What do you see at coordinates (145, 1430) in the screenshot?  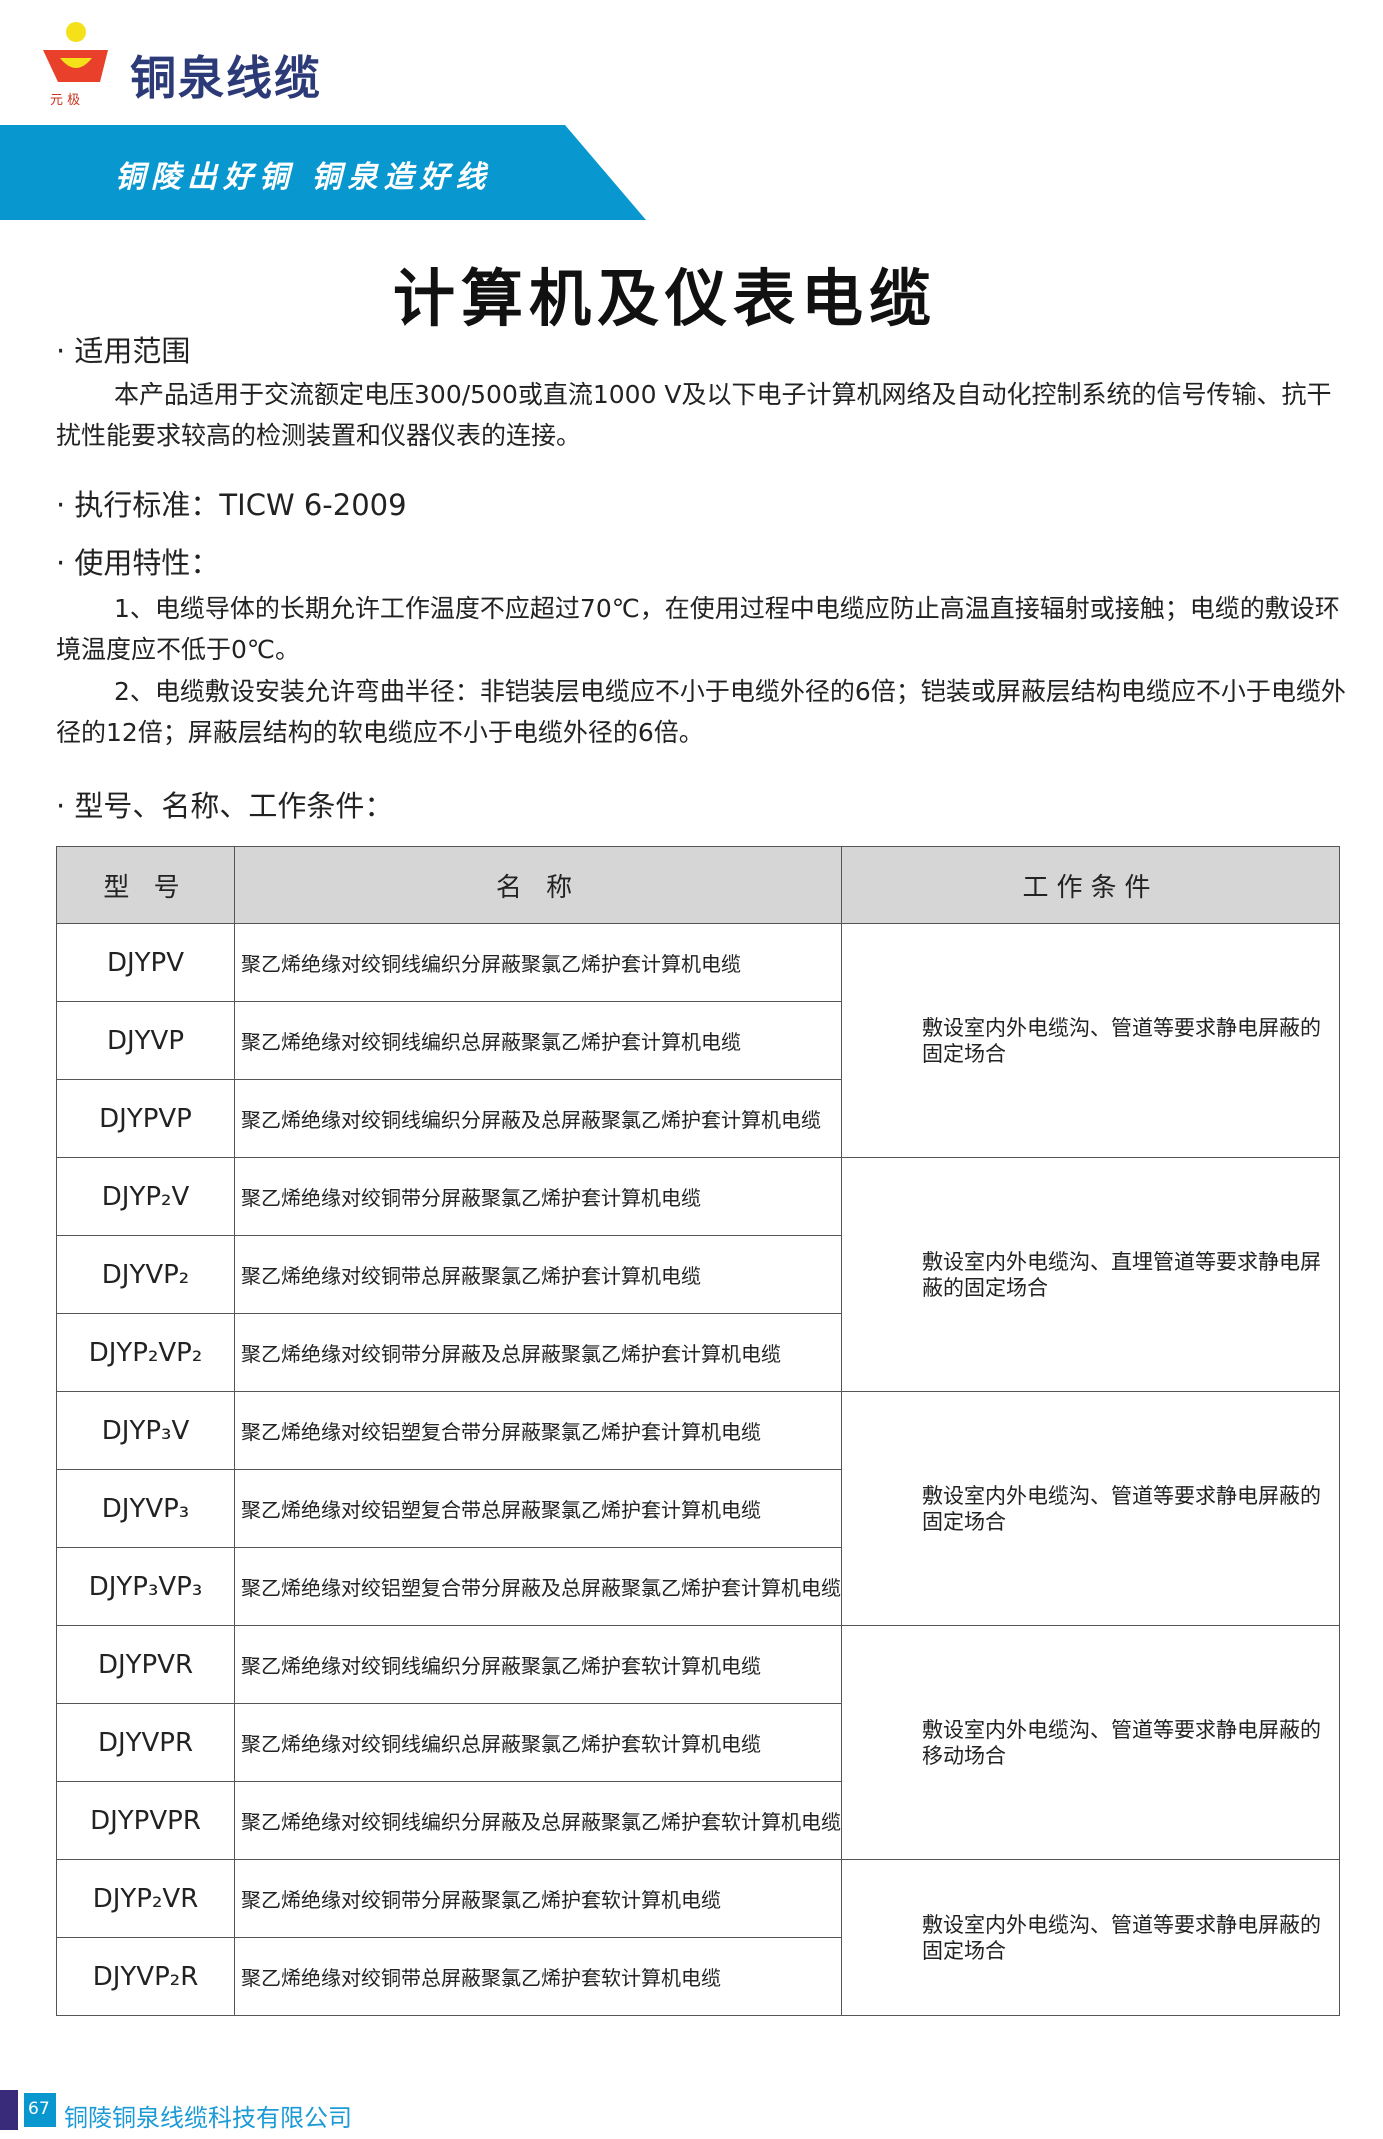 I see `model-cell: DJYP₃V` at bounding box center [145, 1430].